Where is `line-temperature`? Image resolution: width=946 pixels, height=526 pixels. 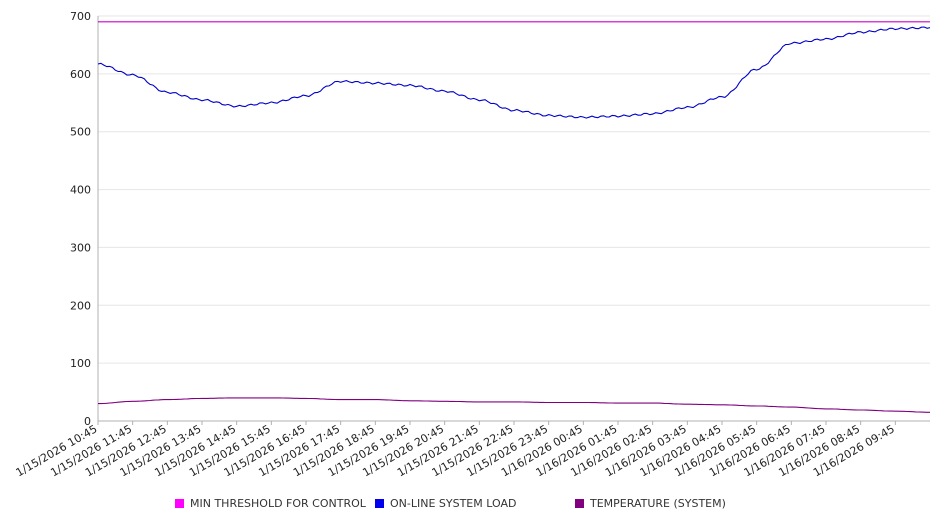 line-temperature is located at coordinates (514, 405).